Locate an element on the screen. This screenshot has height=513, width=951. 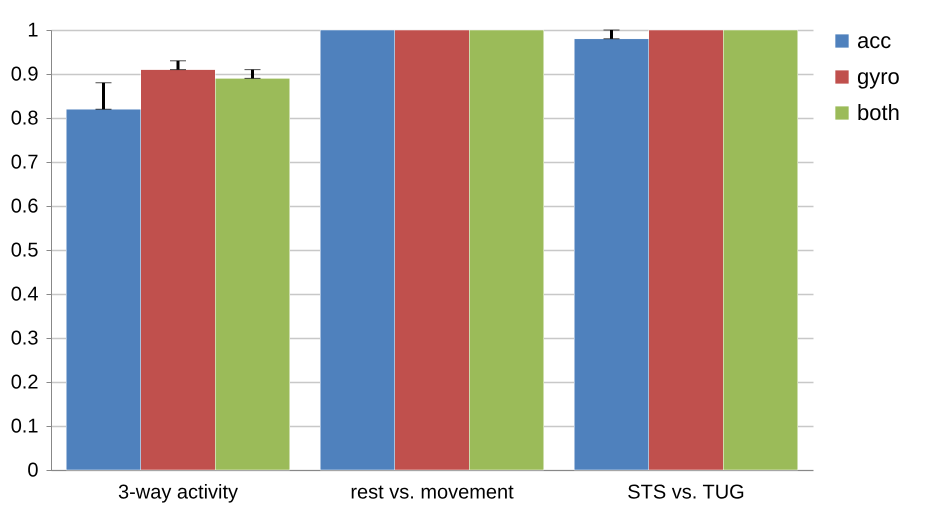
y-tick-label: 0.7 is located at coordinates (24, 163).